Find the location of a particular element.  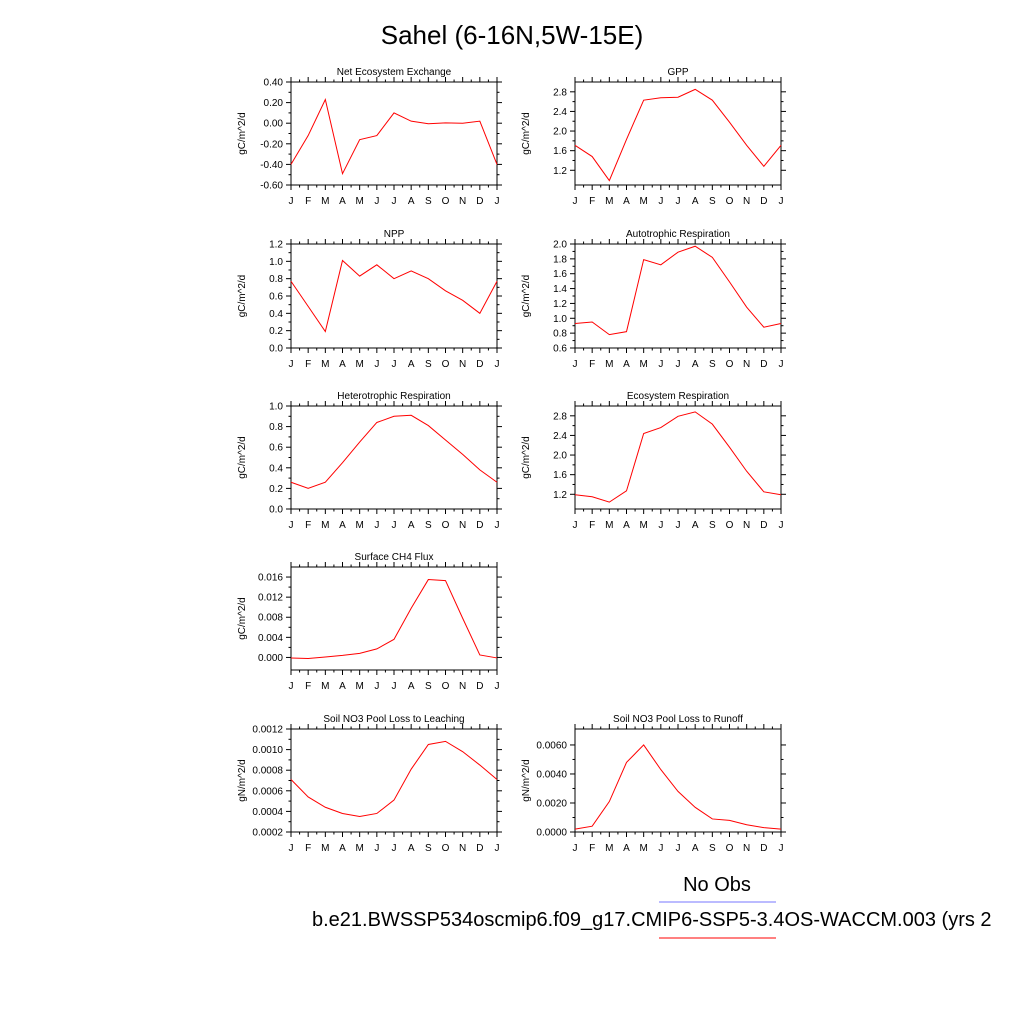

y-tick-label: 0.016 is located at coordinates (270, 578).